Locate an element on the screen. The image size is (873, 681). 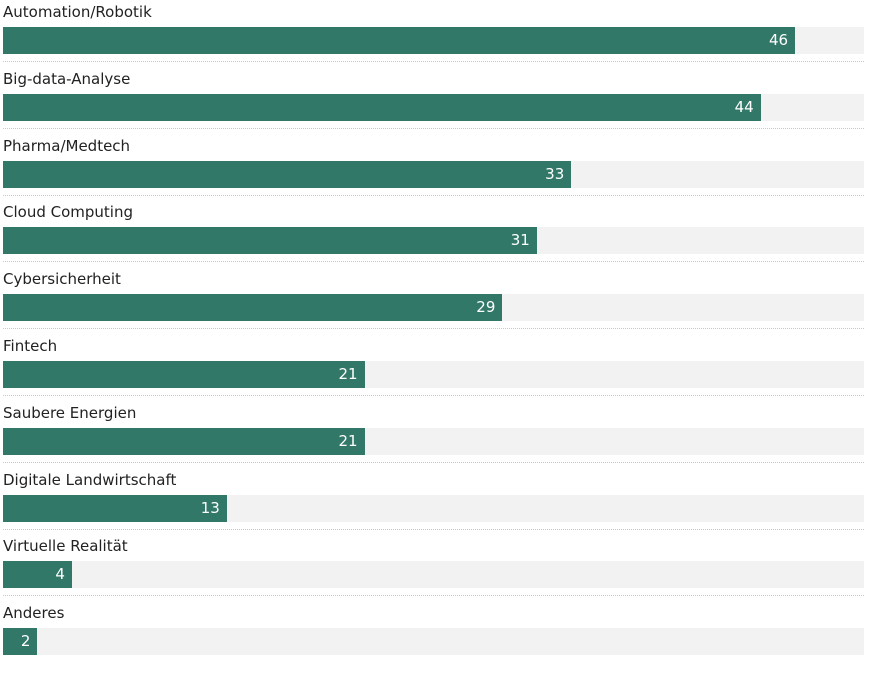
bar-track: 4 is located at coordinates (433, 575).